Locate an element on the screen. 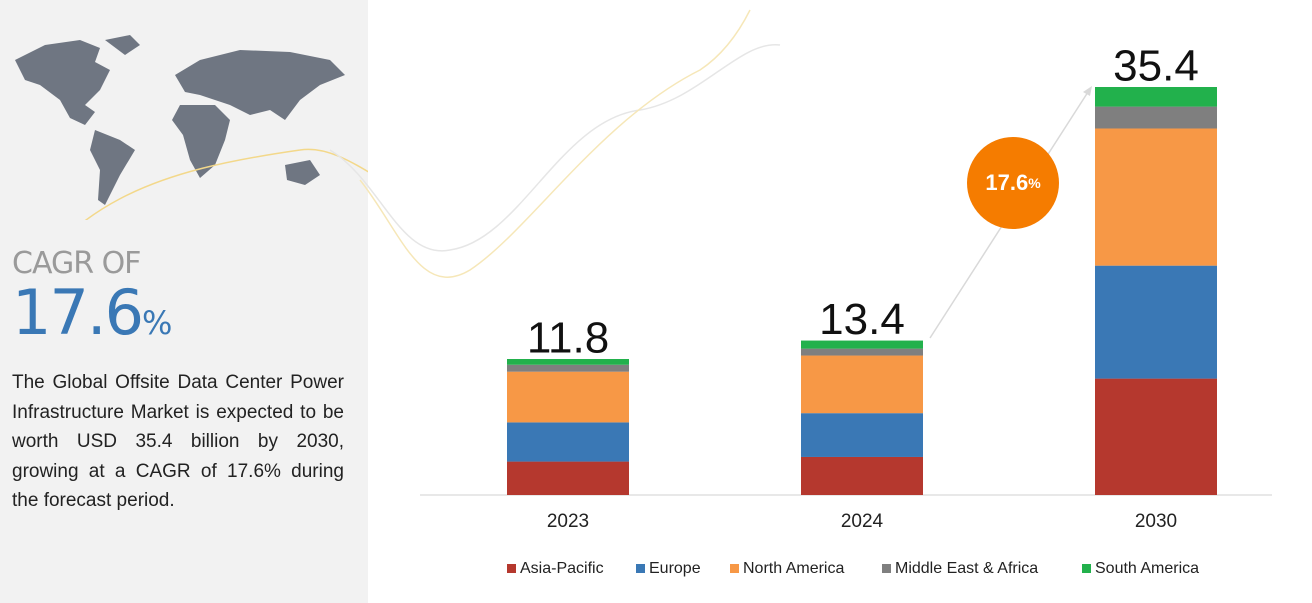 The height and width of the screenshot is (603, 1312). cagr-bubble is located at coordinates (1013, 183).